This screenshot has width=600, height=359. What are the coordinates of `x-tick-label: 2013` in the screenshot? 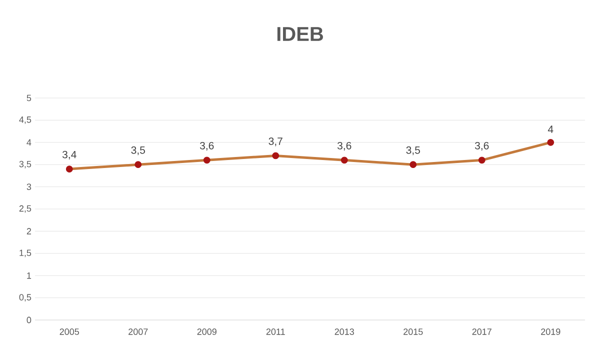 It's located at (344, 331).